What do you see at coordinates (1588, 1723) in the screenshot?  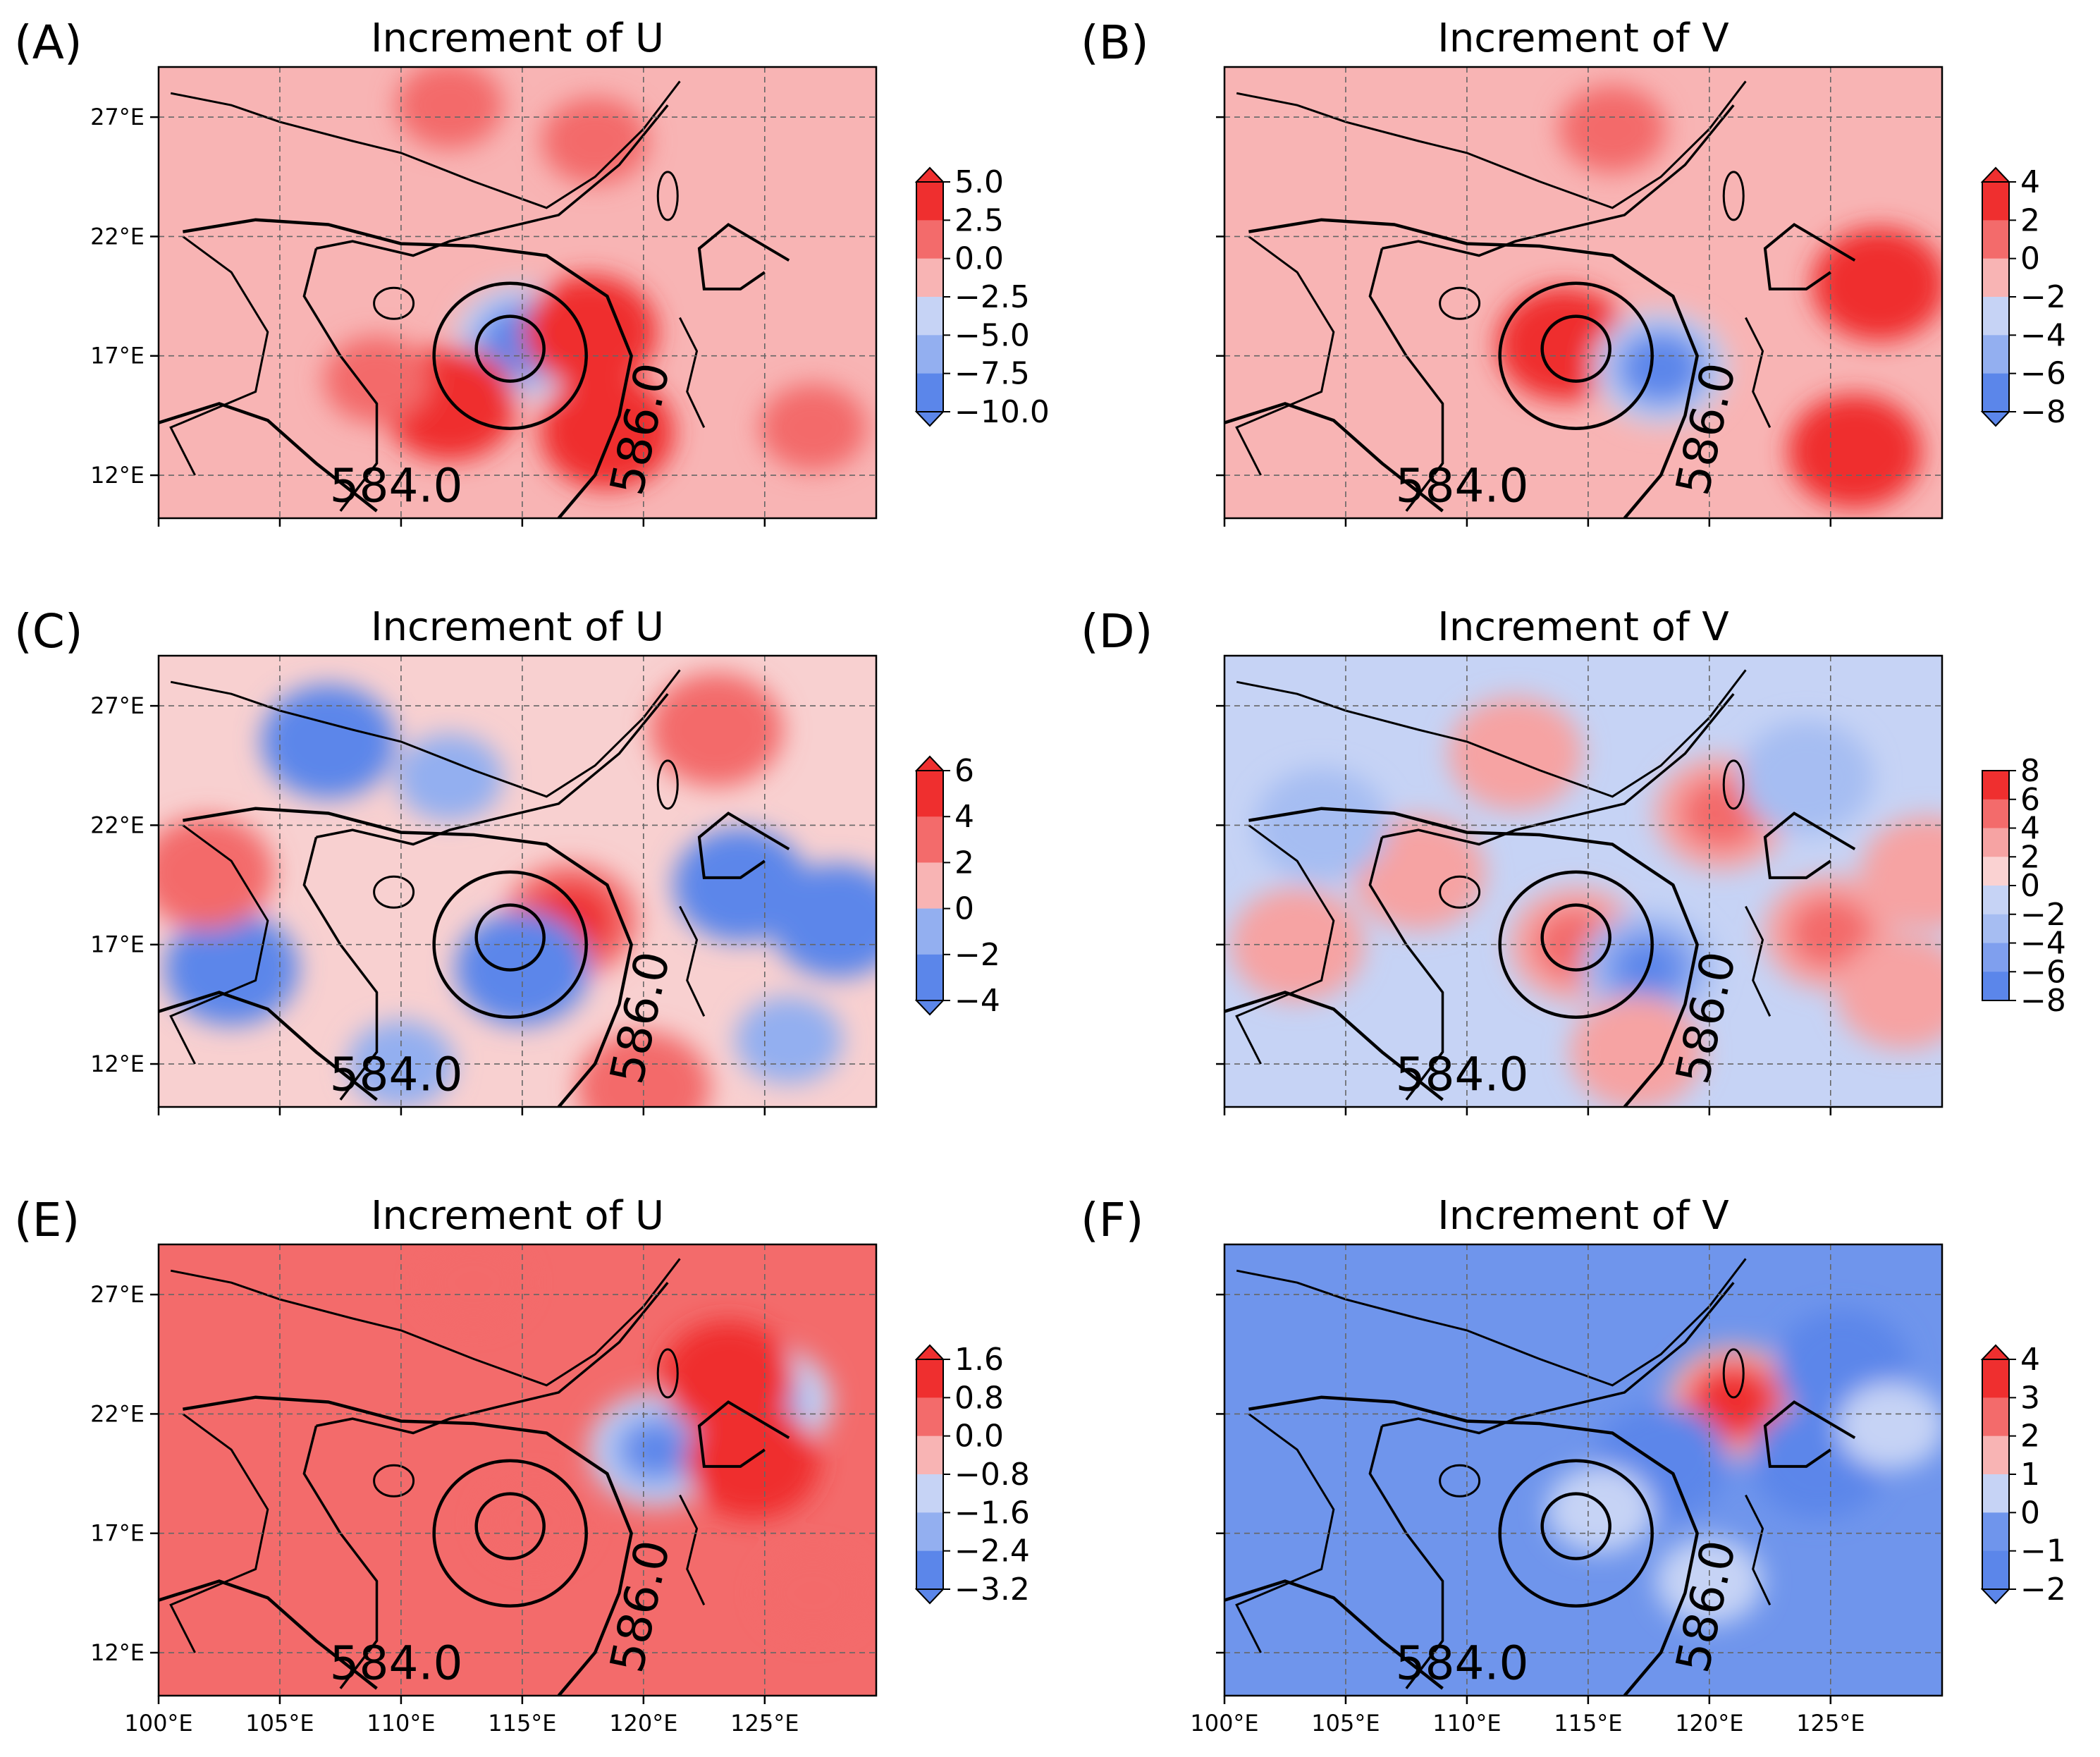 I see `xtick-label: 115°E` at bounding box center [1588, 1723].